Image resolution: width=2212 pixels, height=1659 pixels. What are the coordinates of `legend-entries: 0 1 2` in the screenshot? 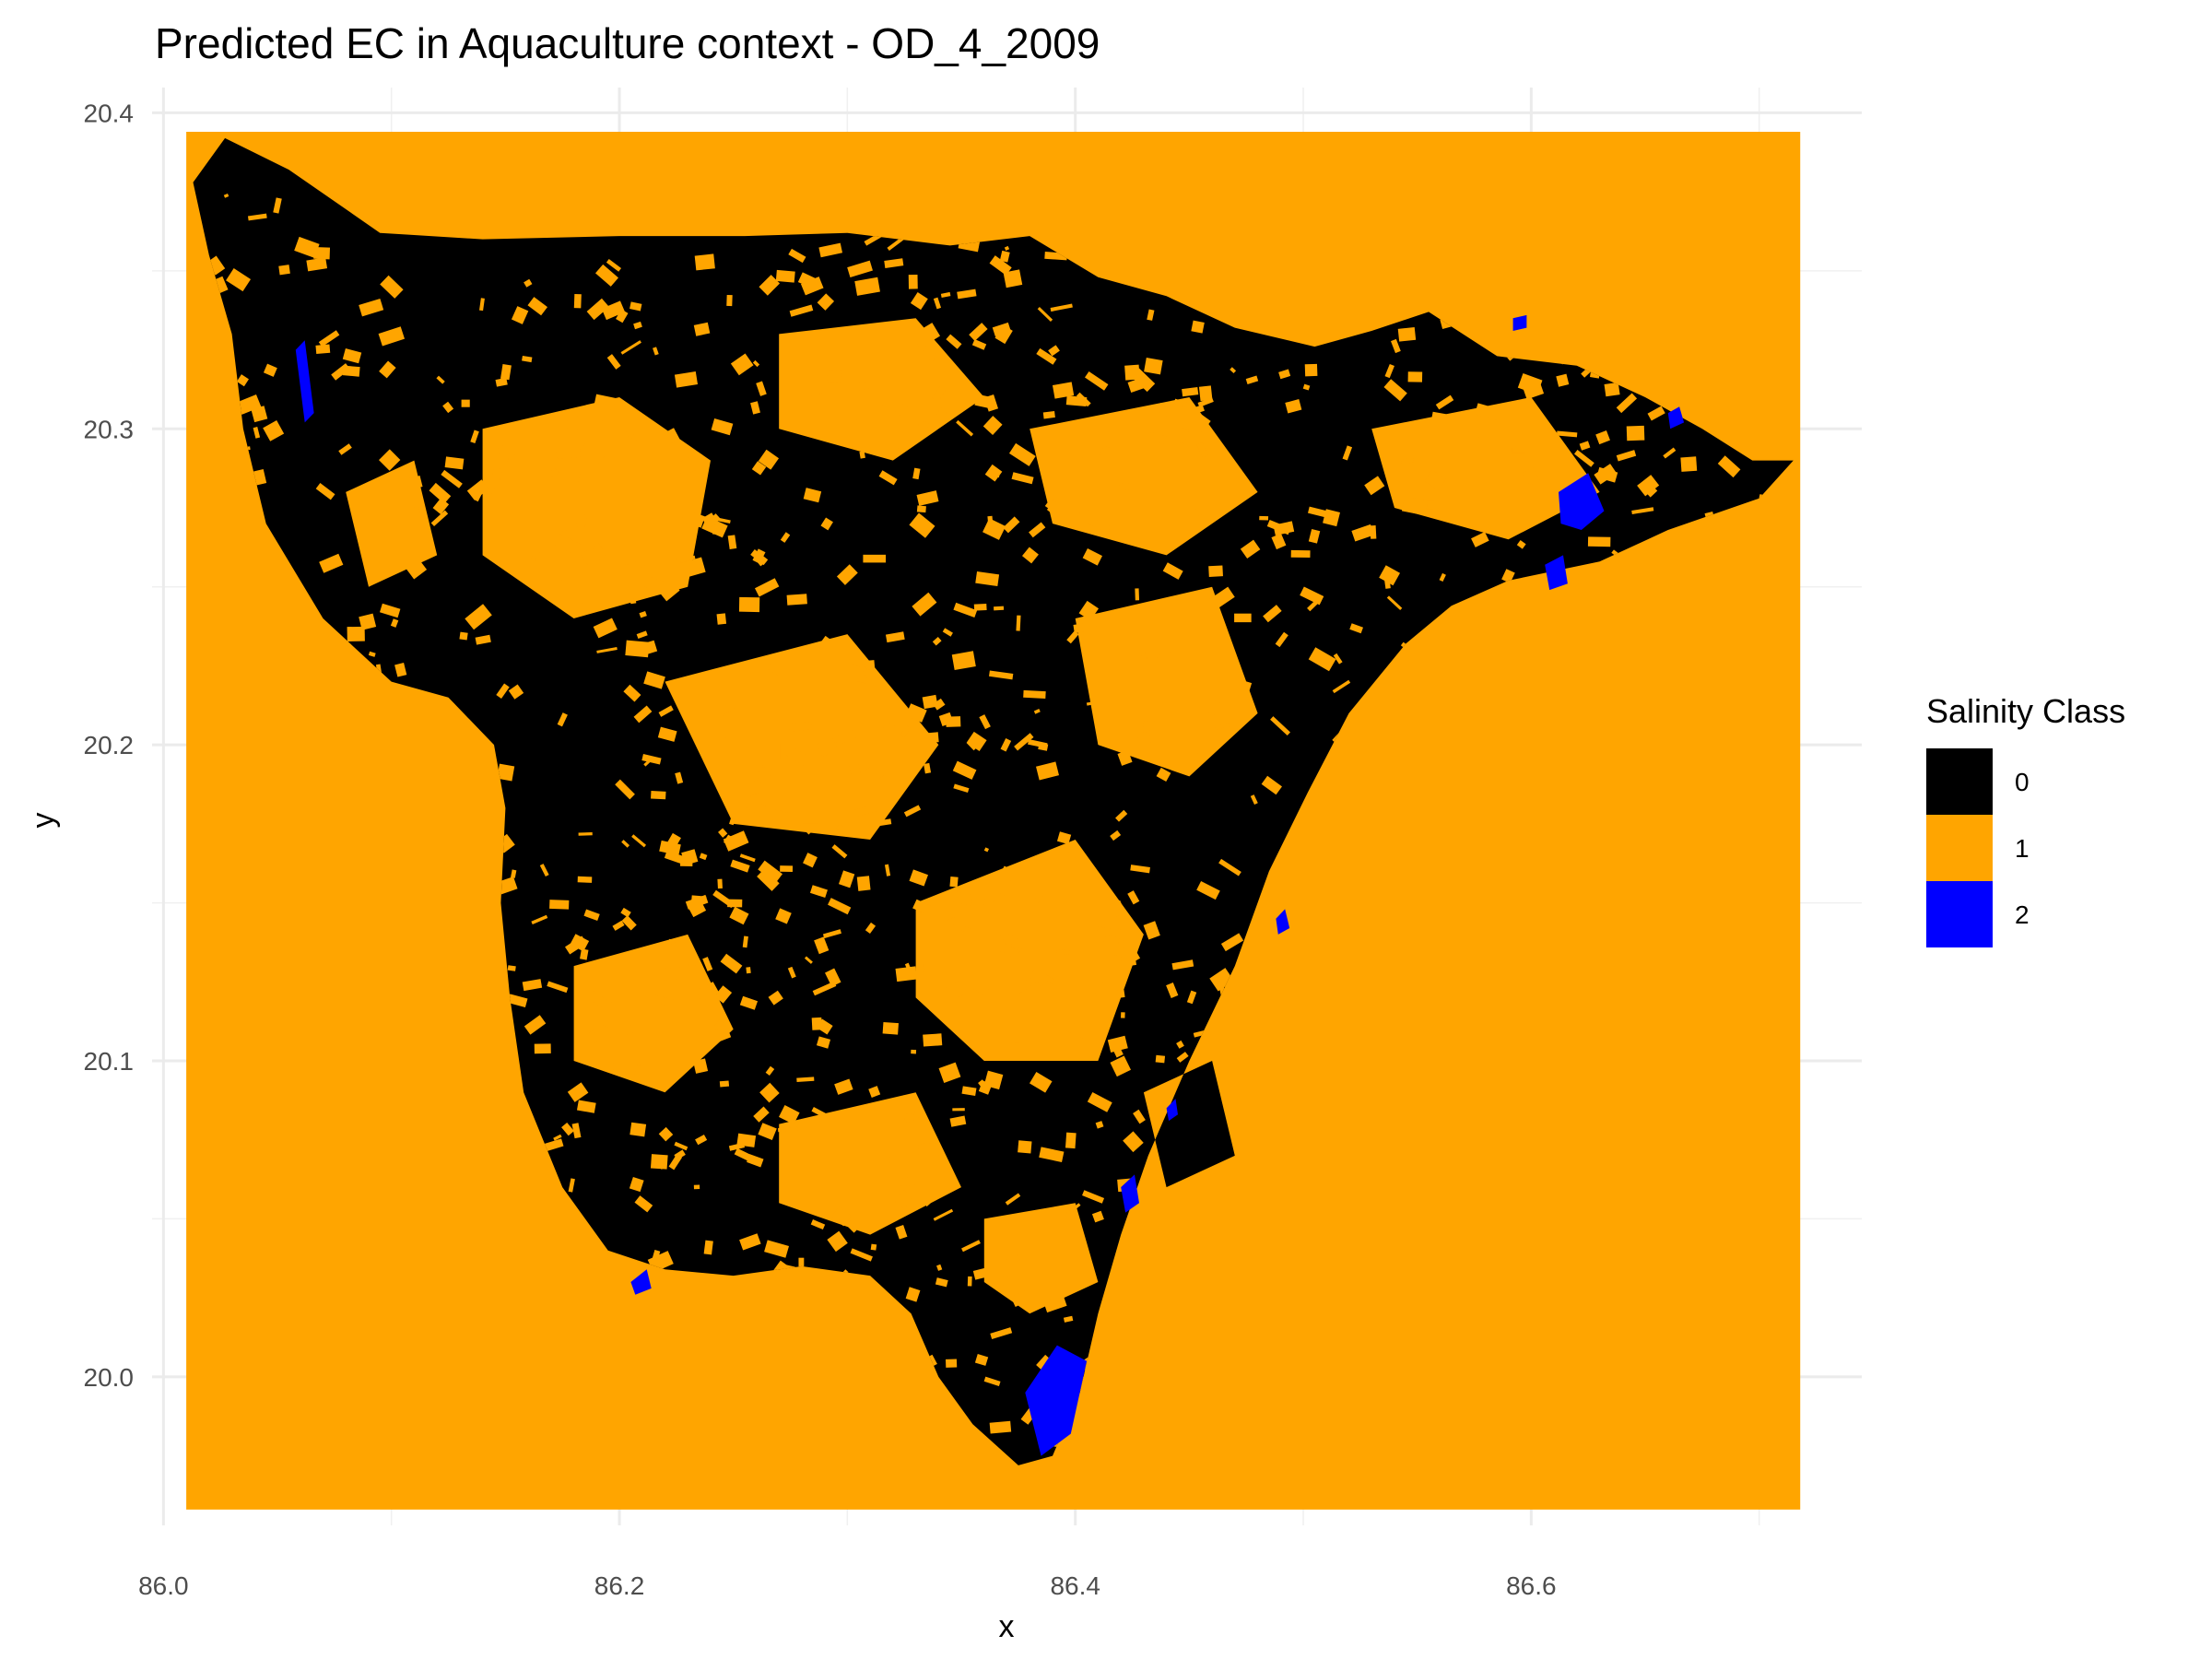 It's located at (1978, 847).